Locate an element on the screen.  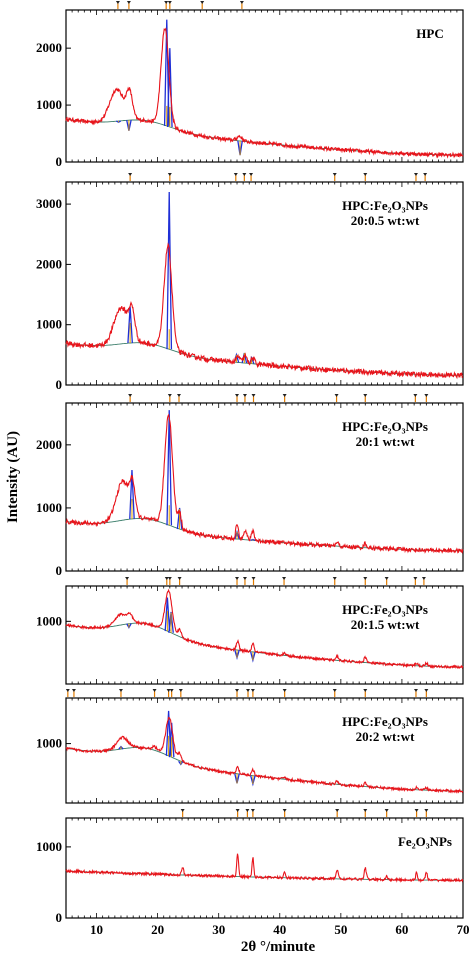
y-tick-label: 3000 is located at coordinates (49, 203).